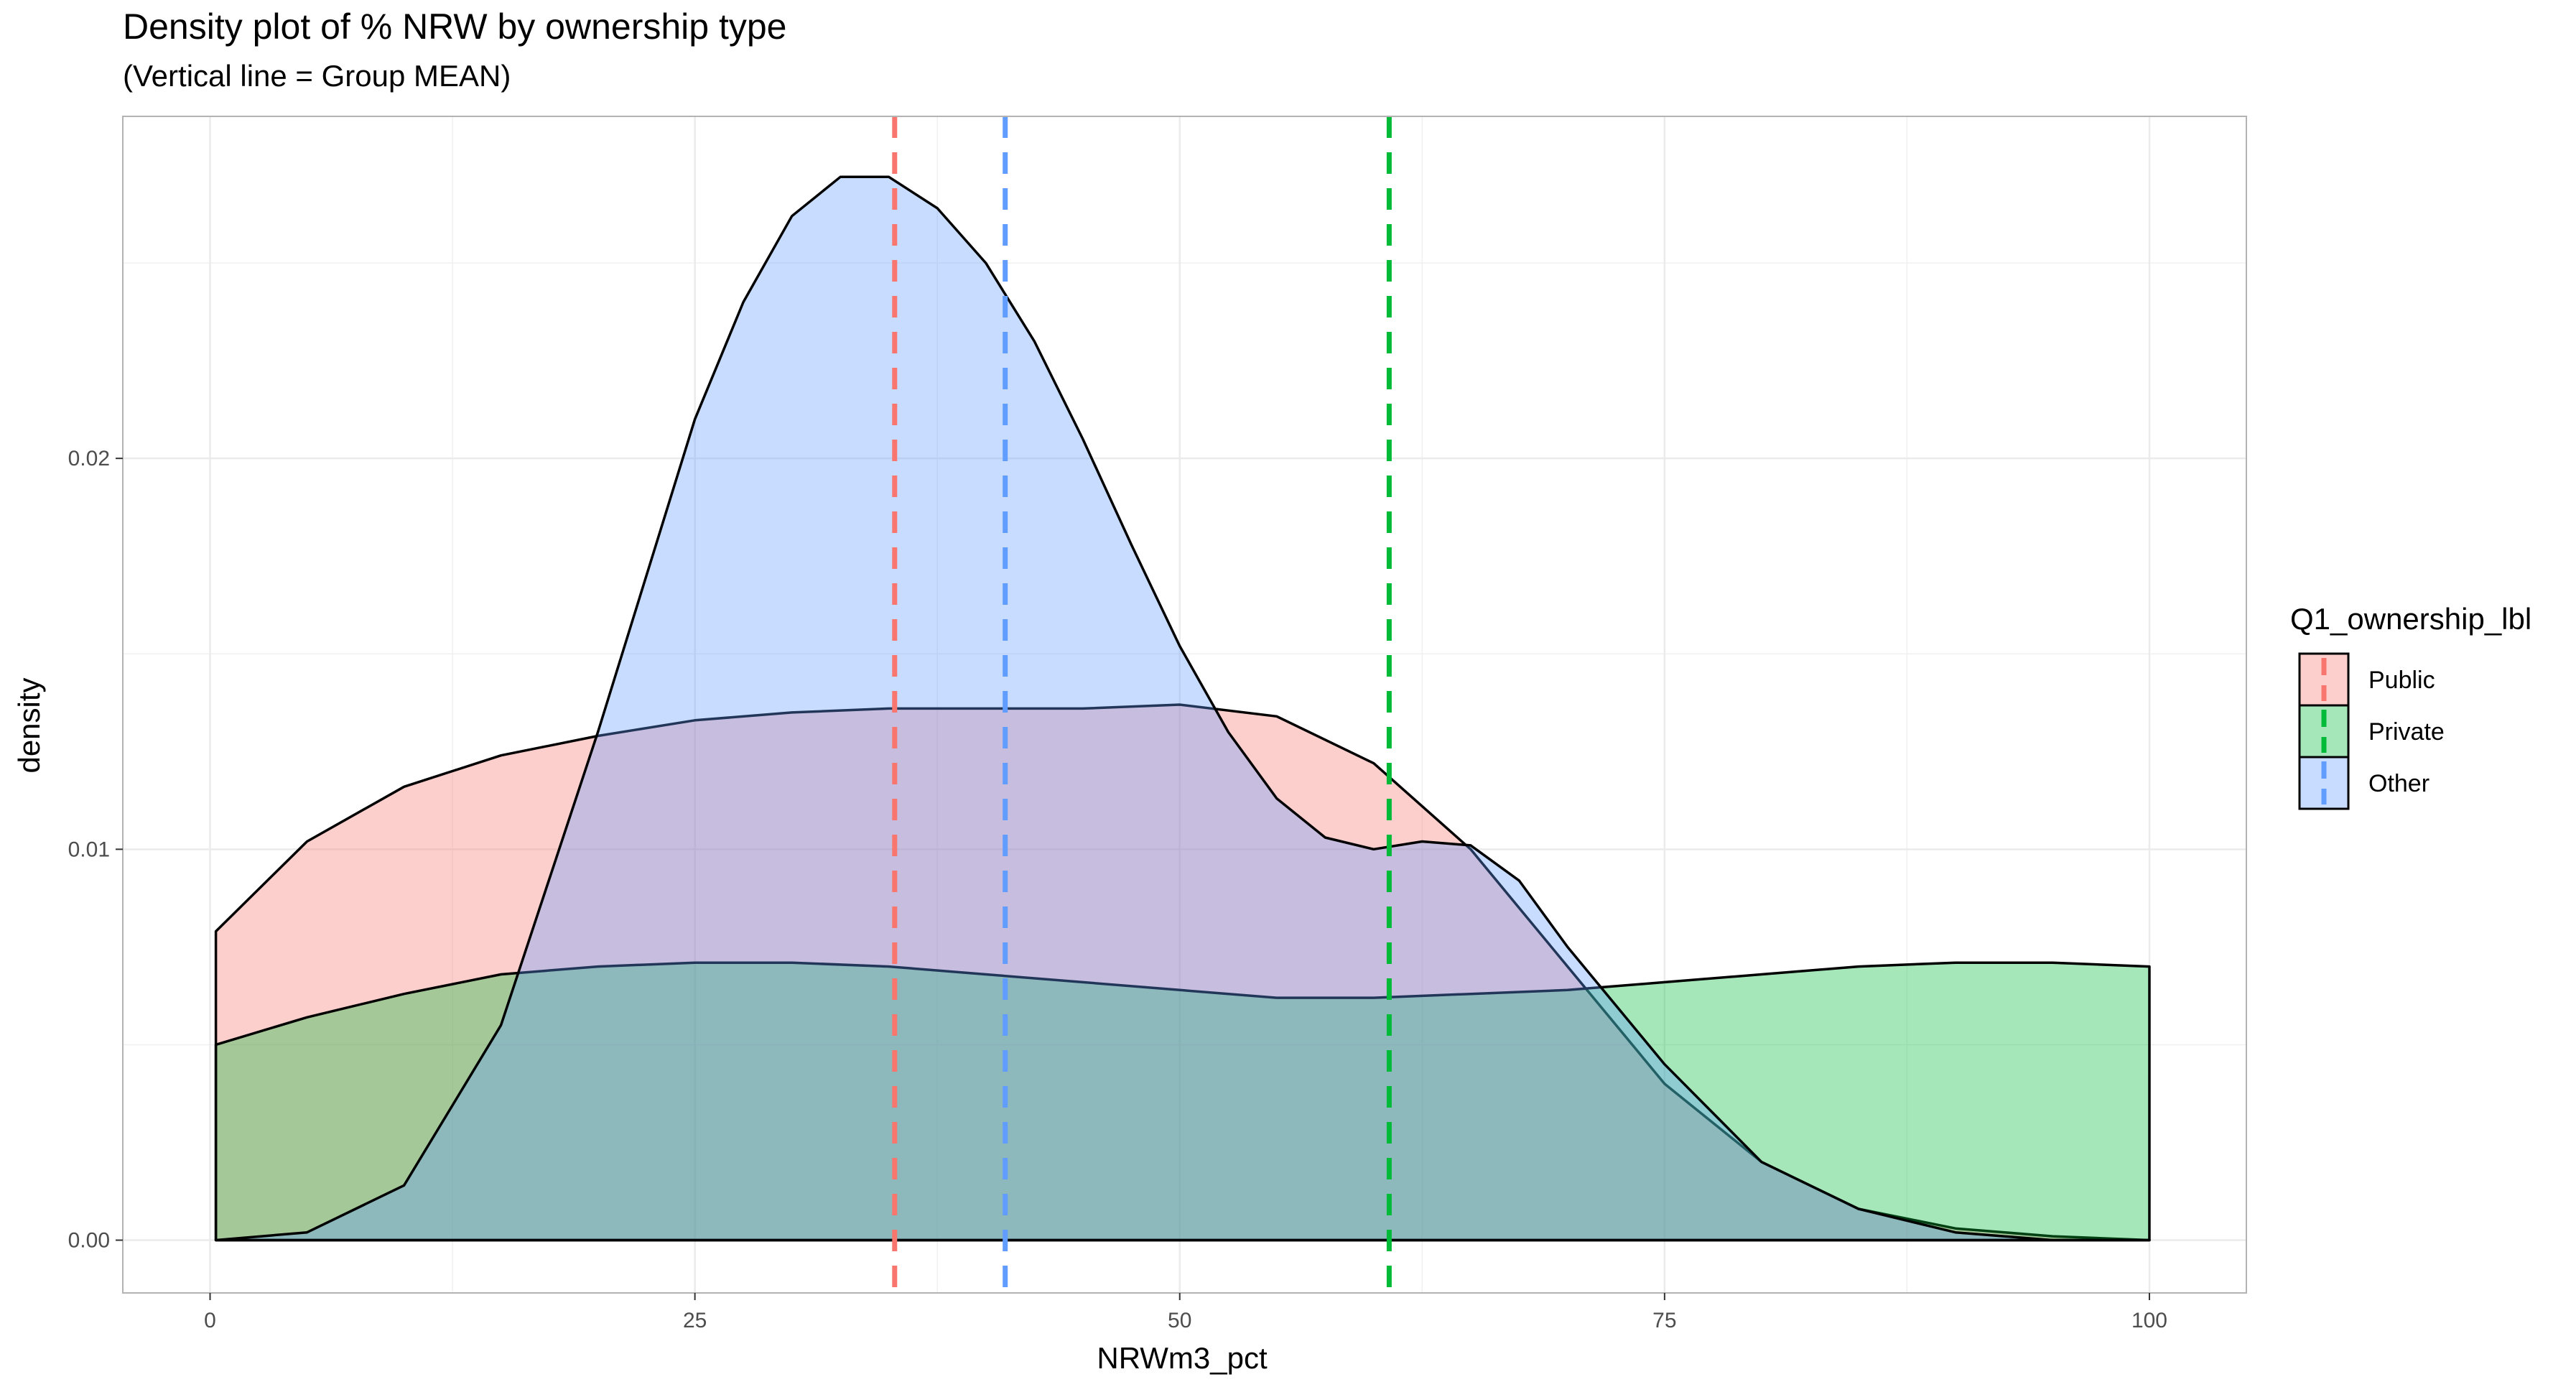 The image size is (2576, 1382). What do you see at coordinates (29, 725) in the screenshot?
I see `y-axis-title: density` at bounding box center [29, 725].